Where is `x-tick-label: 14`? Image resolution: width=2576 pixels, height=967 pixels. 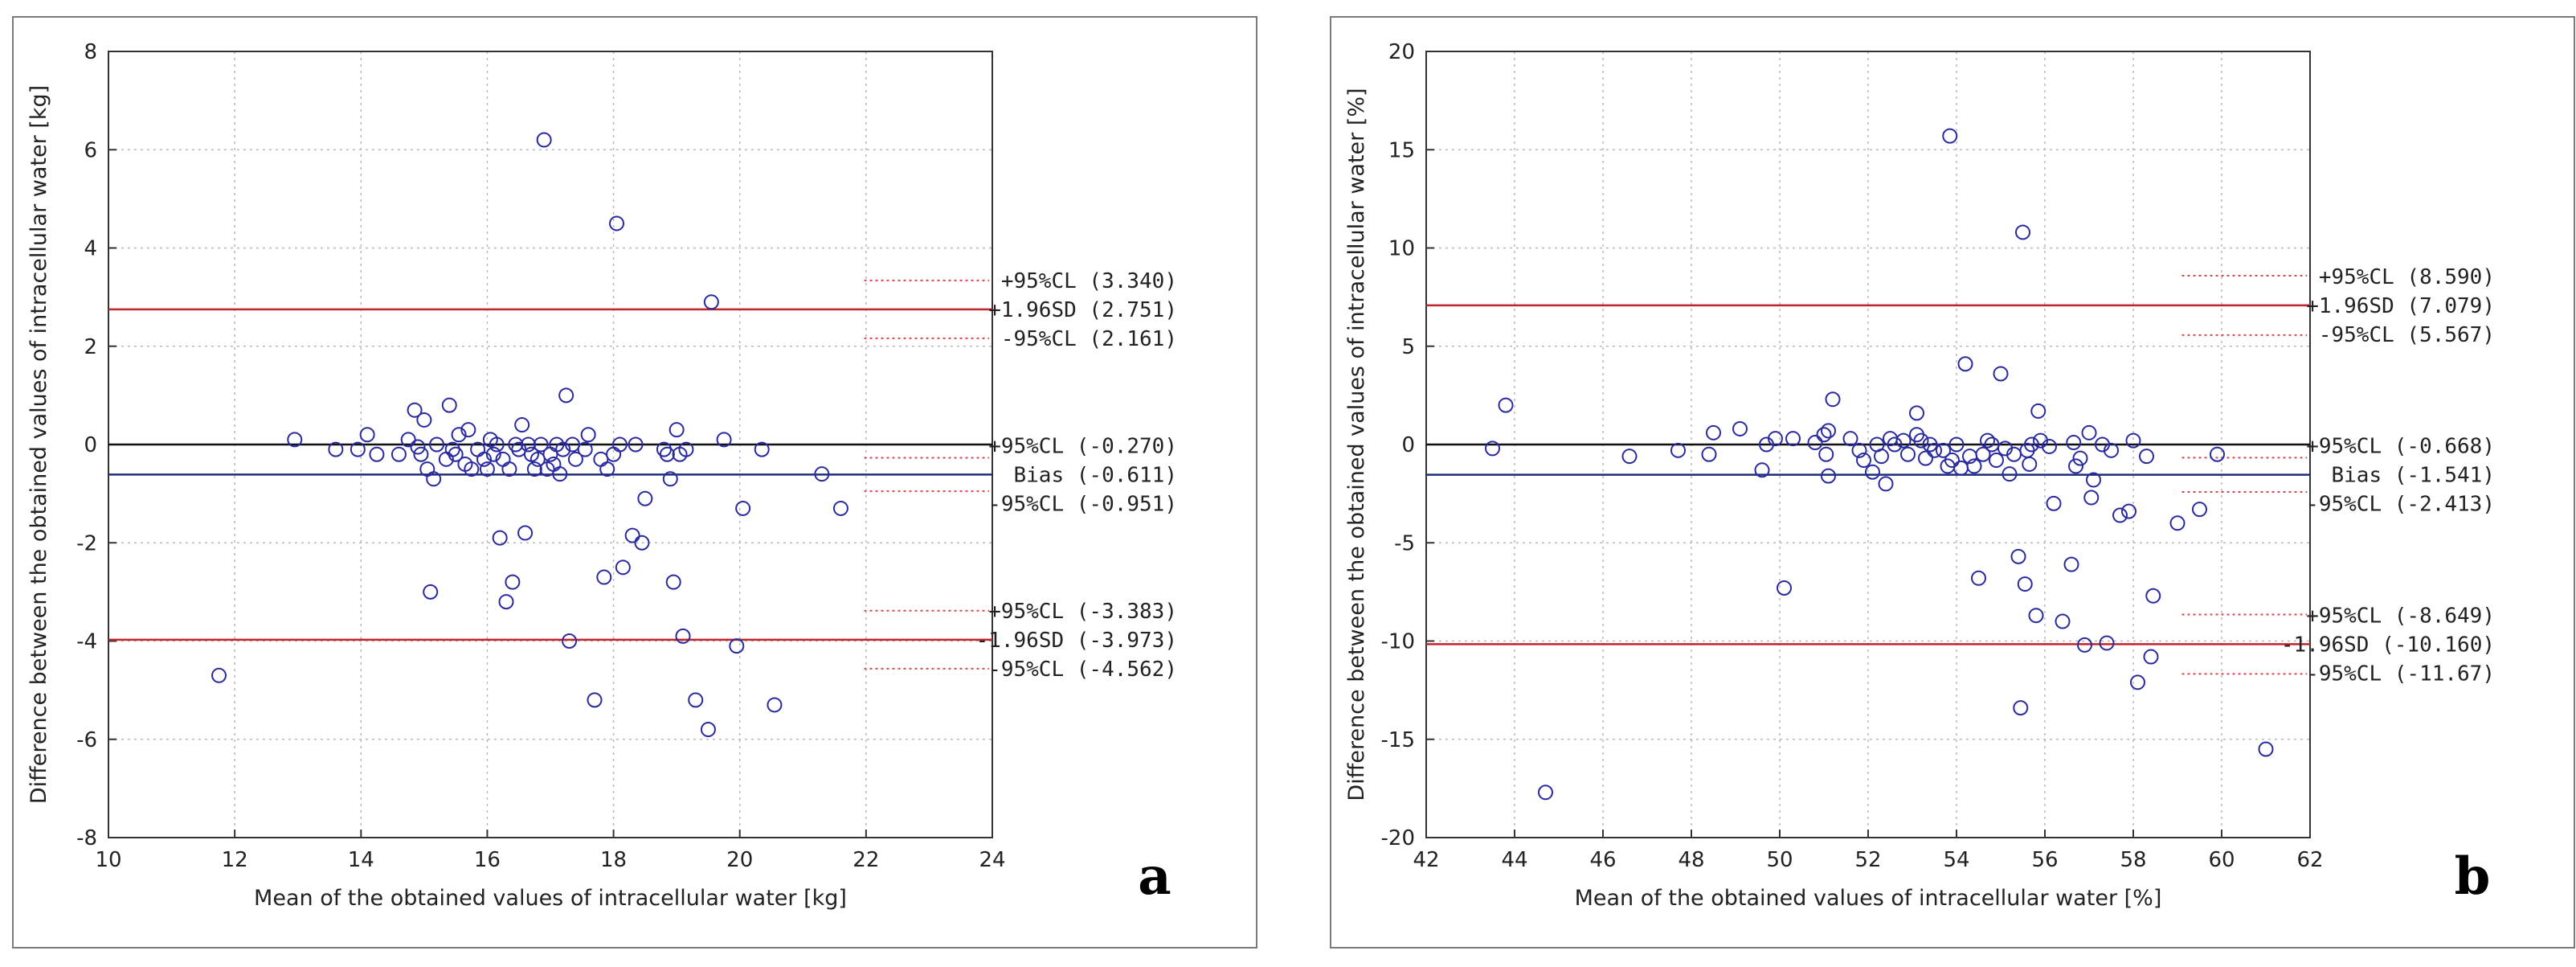 x-tick-label: 14 is located at coordinates (361, 860).